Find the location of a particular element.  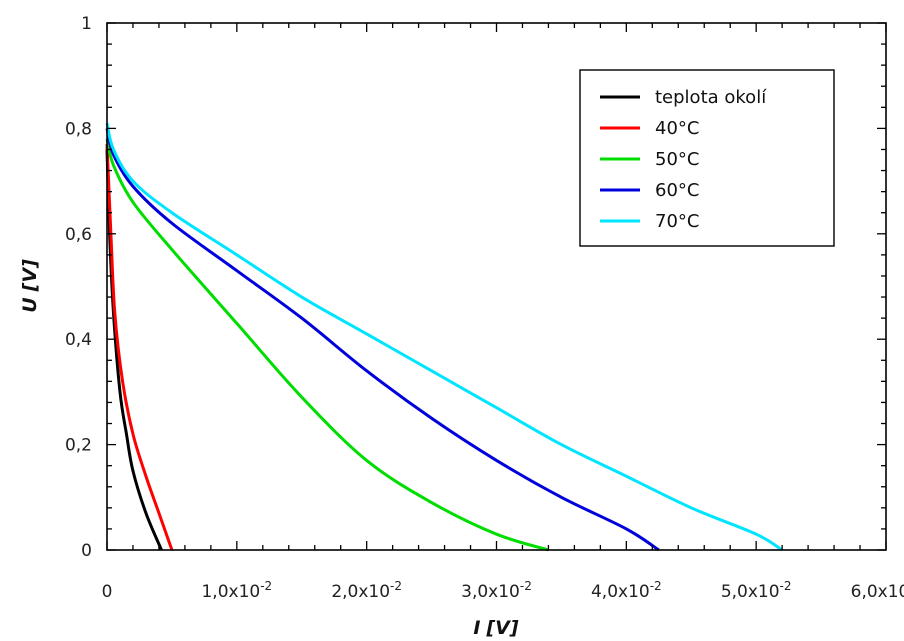

y-tick-label-2: 0,4 is located at coordinates (78, 340).